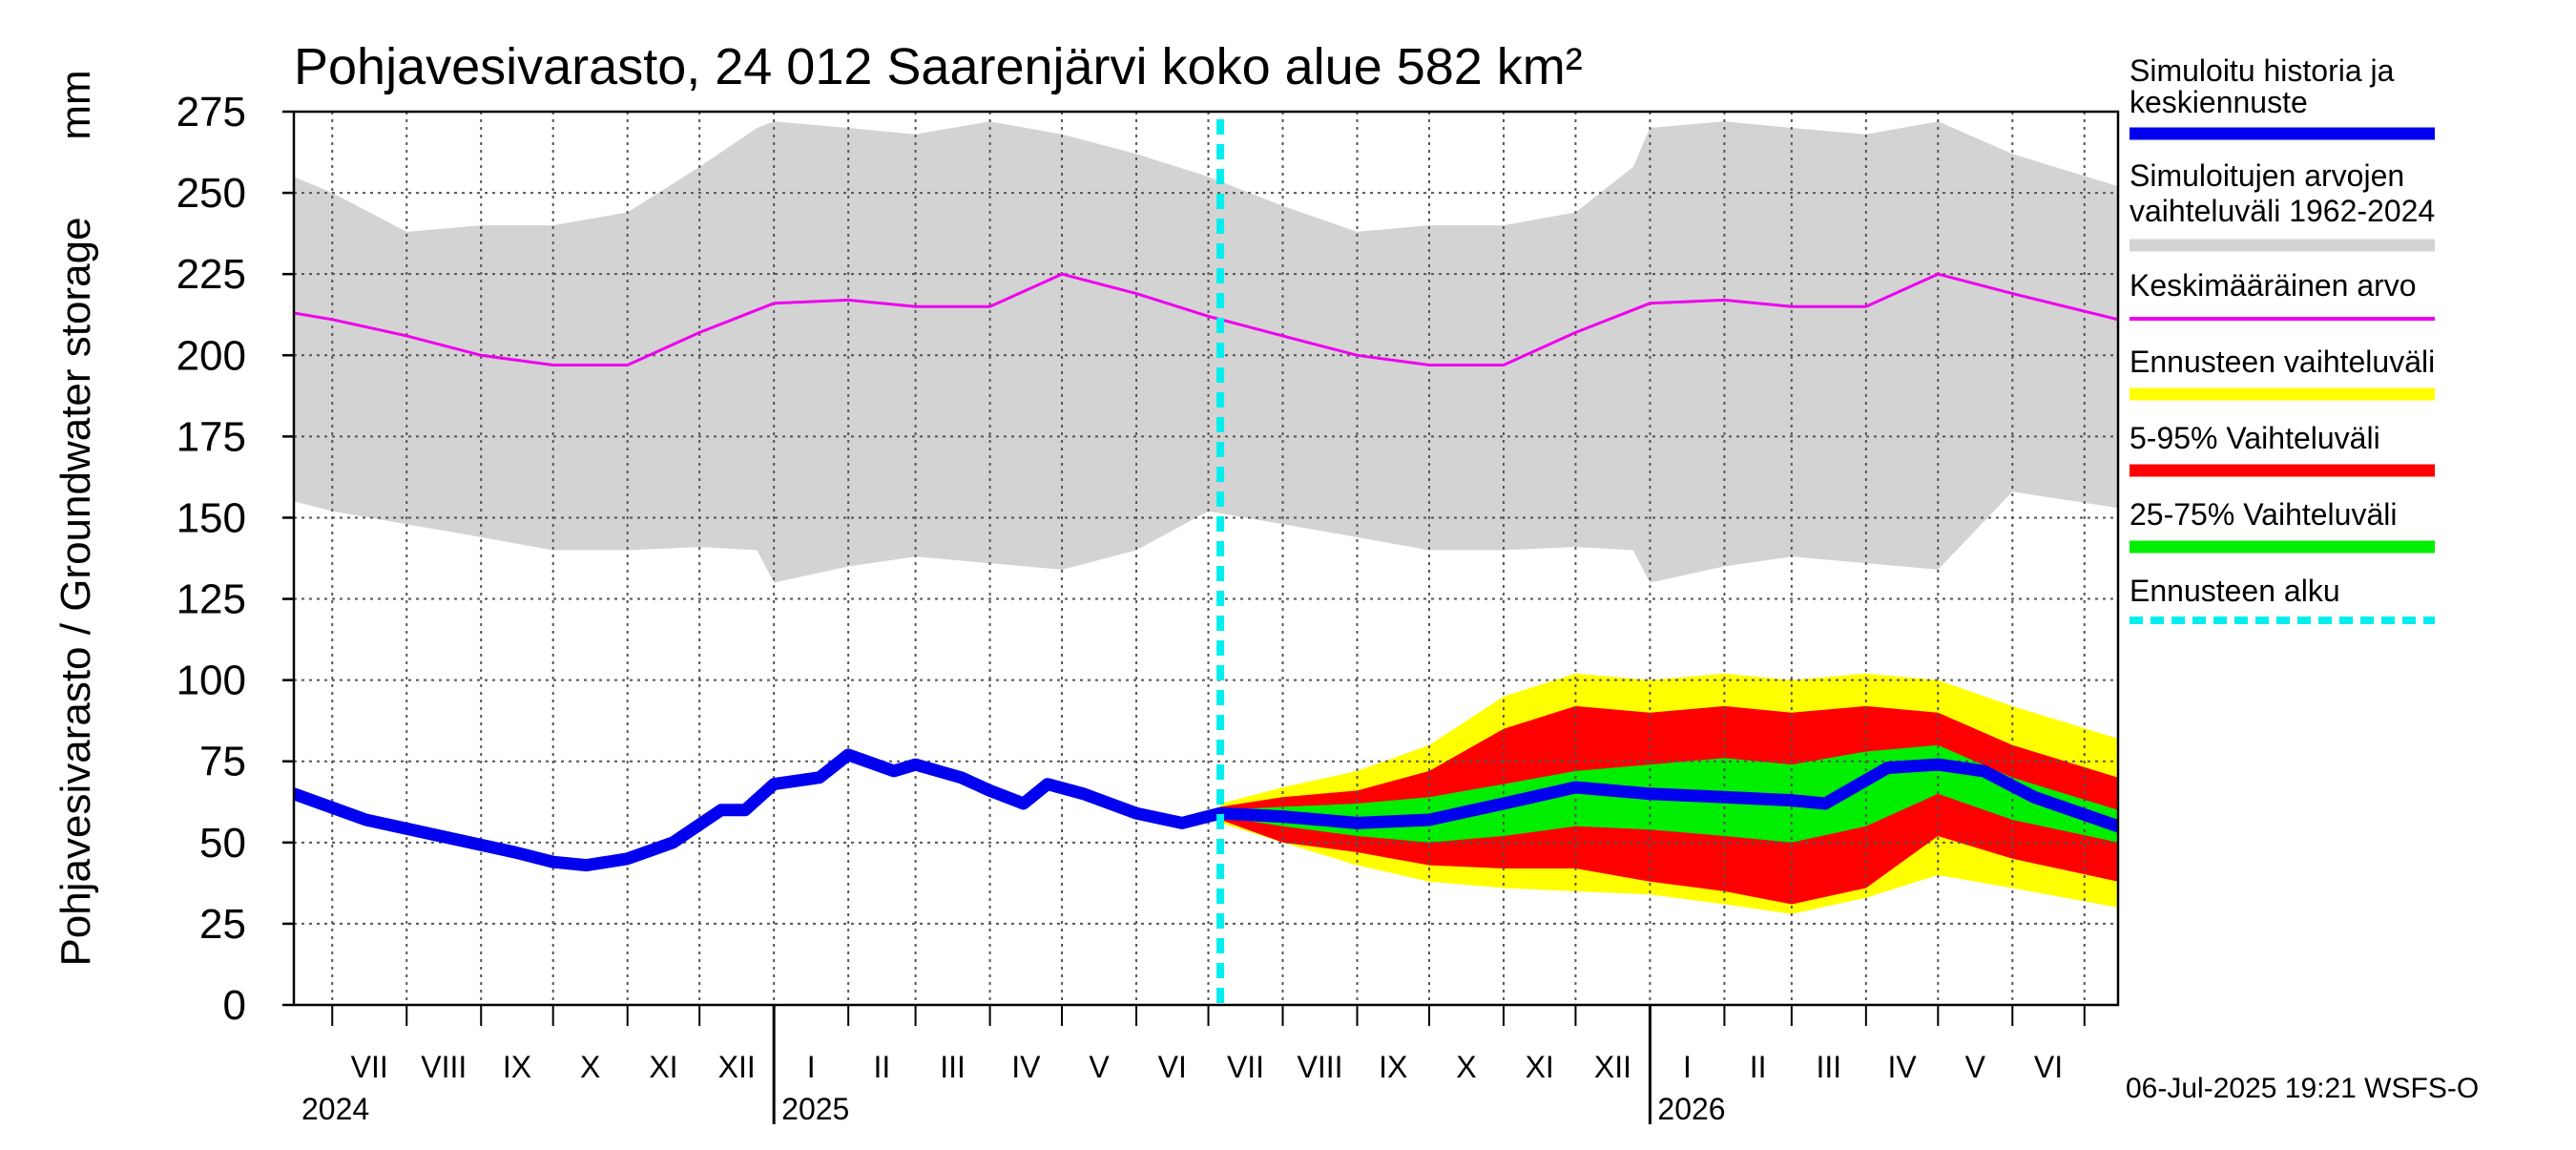  What do you see at coordinates (2282, 211) in the screenshot?
I see `legend-simuloitujen-arvojen-vaihteluv-li-1962-2024-text: vaihteluväli 1962-2024` at bounding box center [2282, 211].